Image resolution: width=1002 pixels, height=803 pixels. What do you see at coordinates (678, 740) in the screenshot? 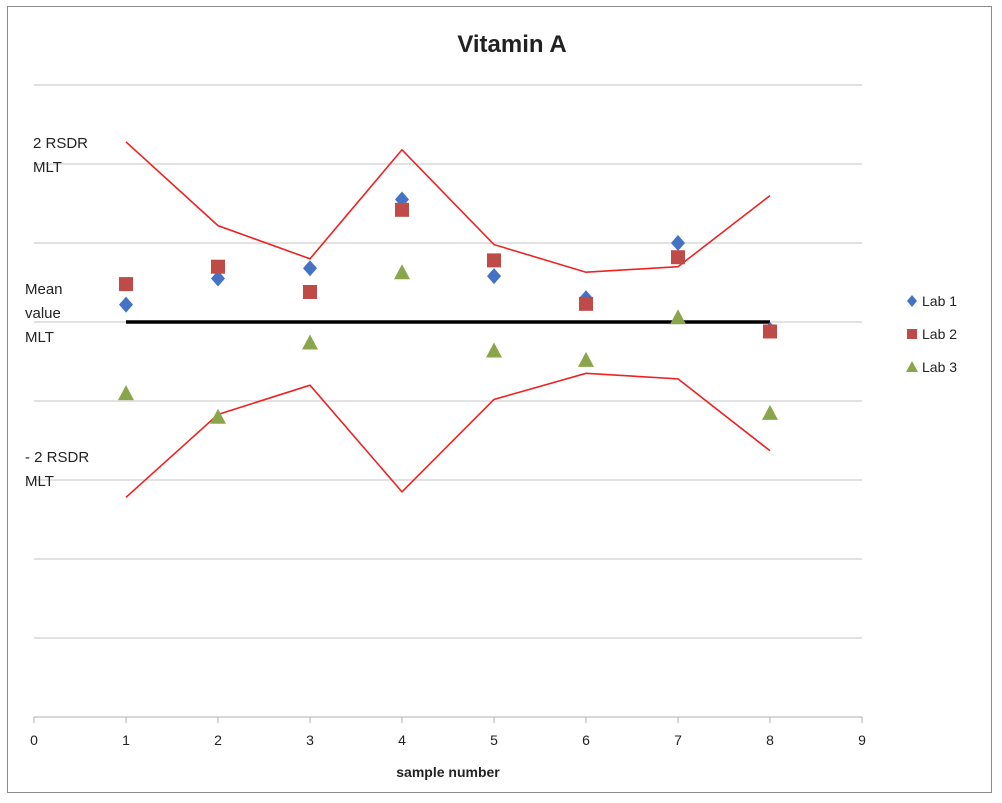
I see `x-tick-label: 7` at bounding box center [678, 740].